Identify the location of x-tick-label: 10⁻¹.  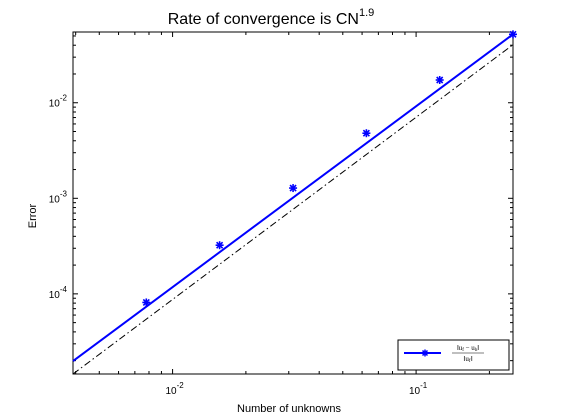
(418, 389).